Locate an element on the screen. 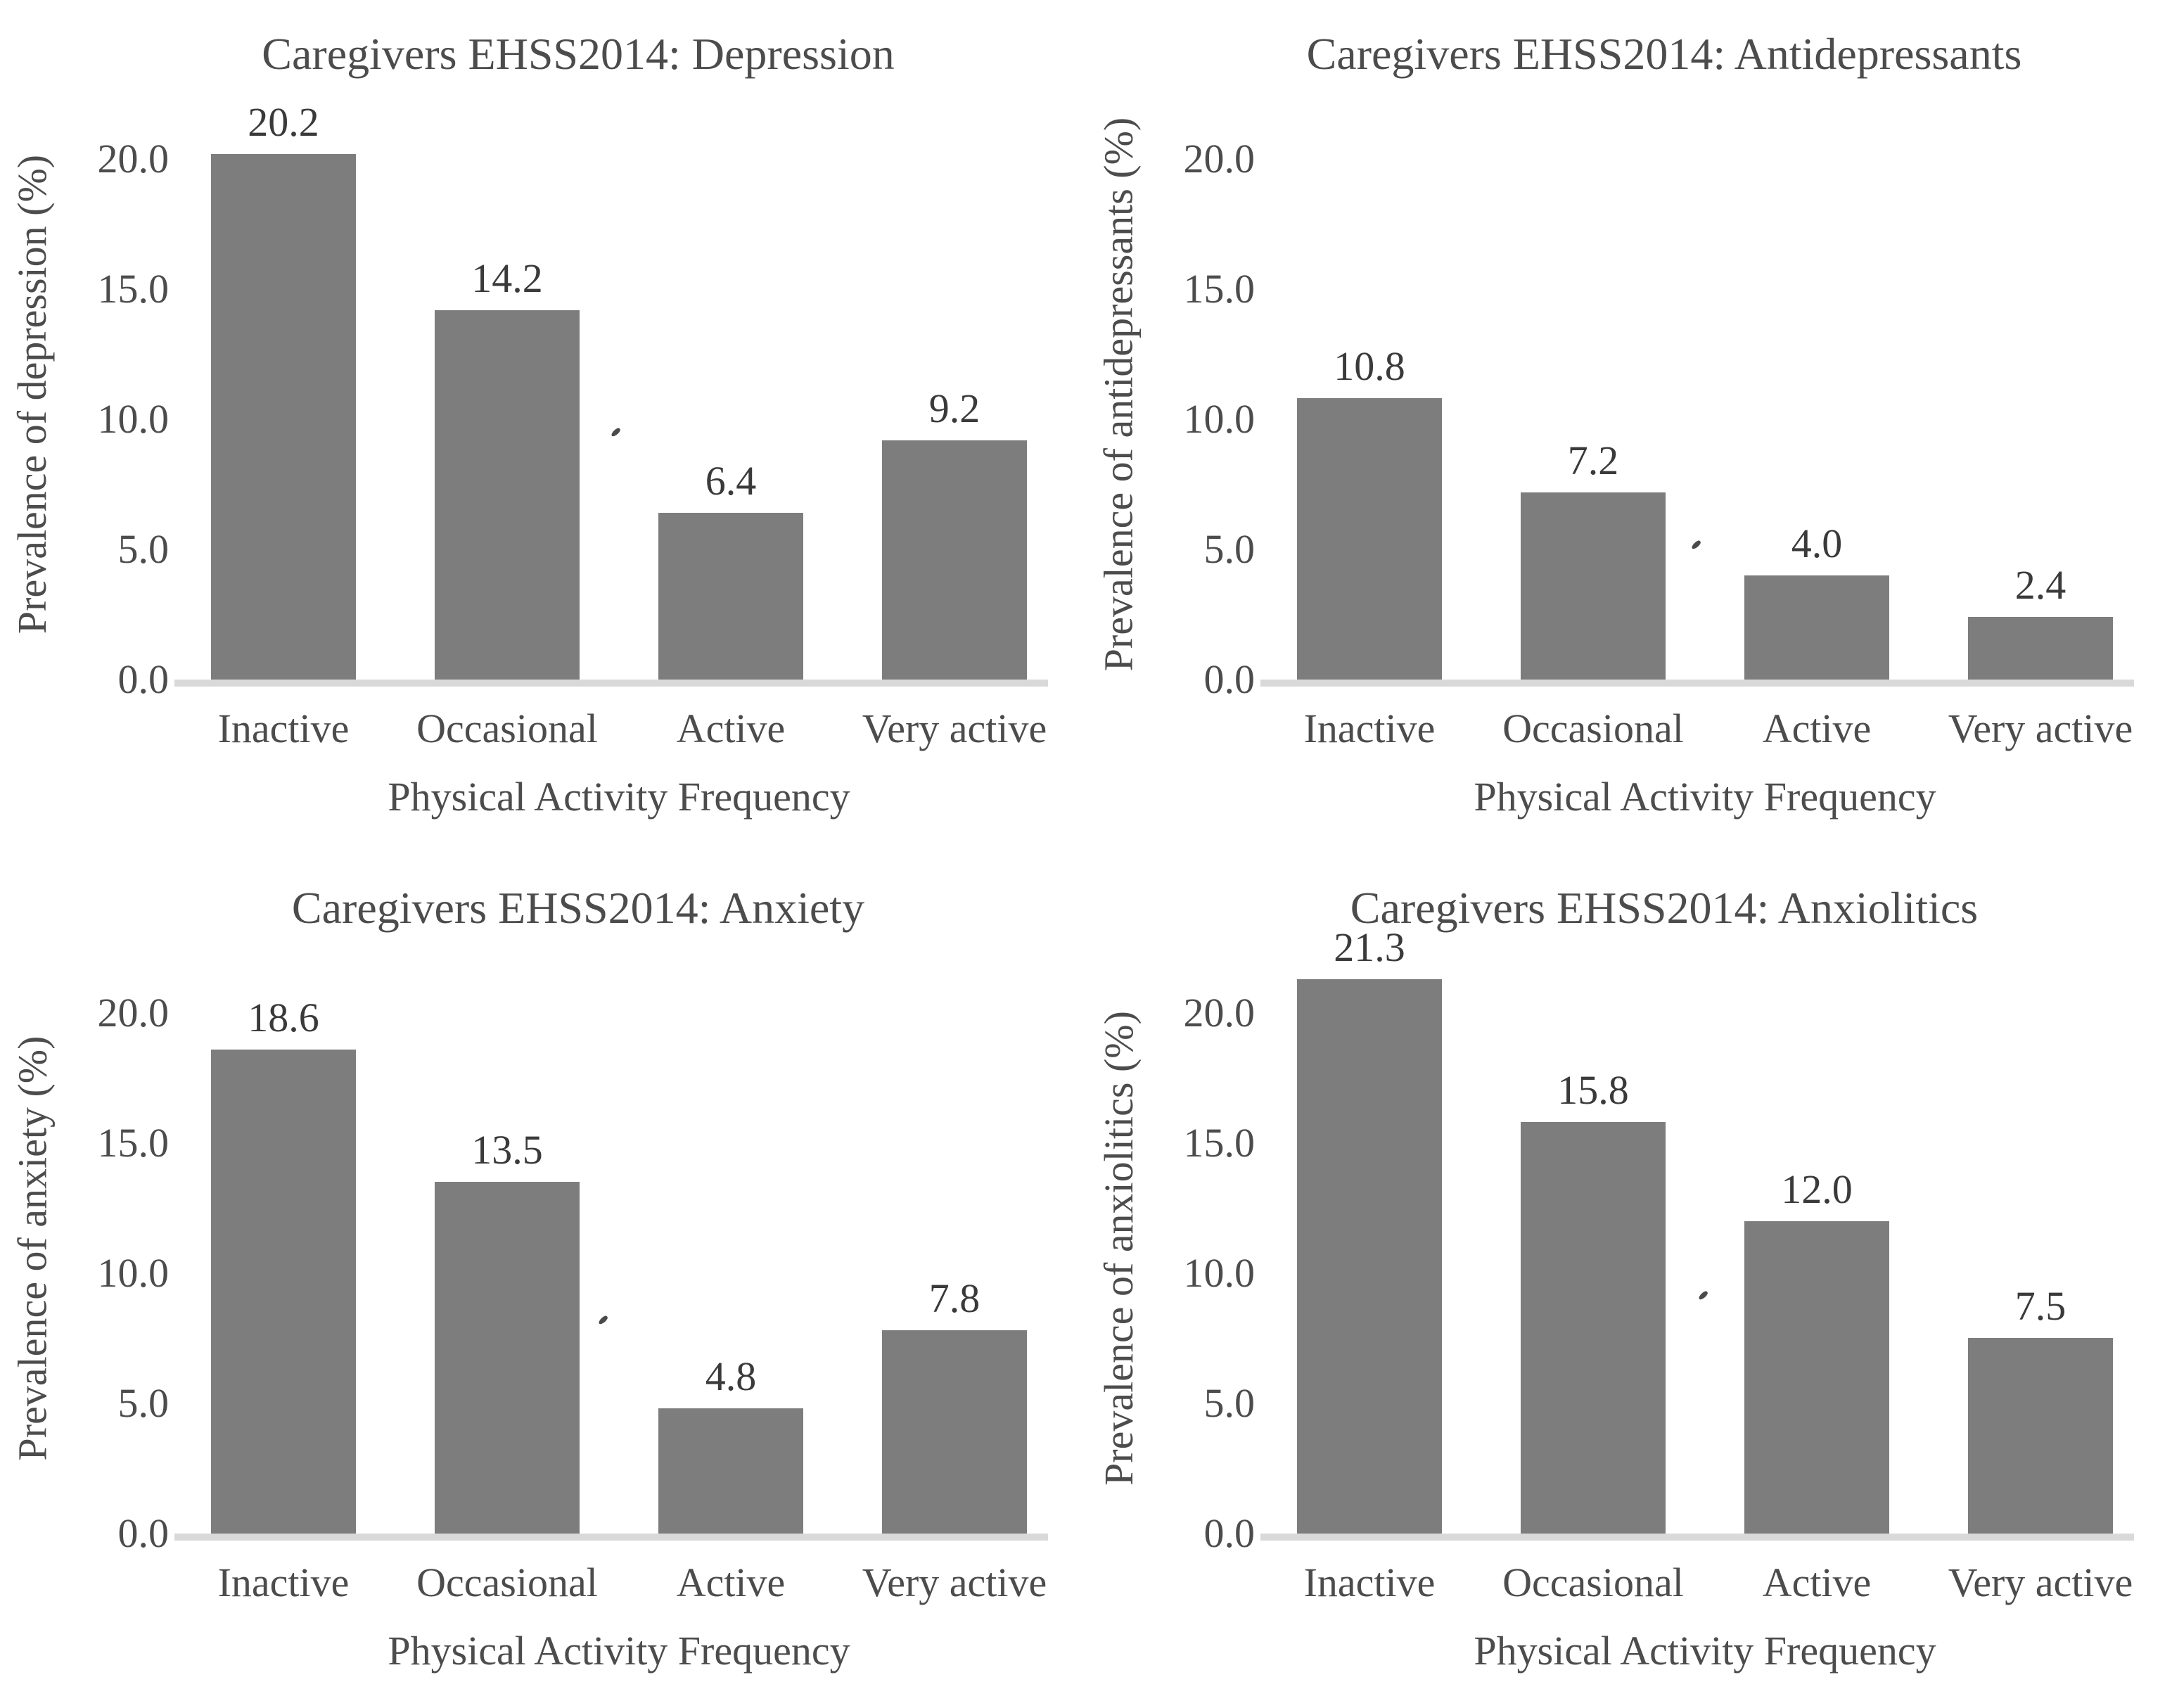 The width and height of the screenshot is (2172, 1708). x-category: Very active is located at coordinates (954, 1582).